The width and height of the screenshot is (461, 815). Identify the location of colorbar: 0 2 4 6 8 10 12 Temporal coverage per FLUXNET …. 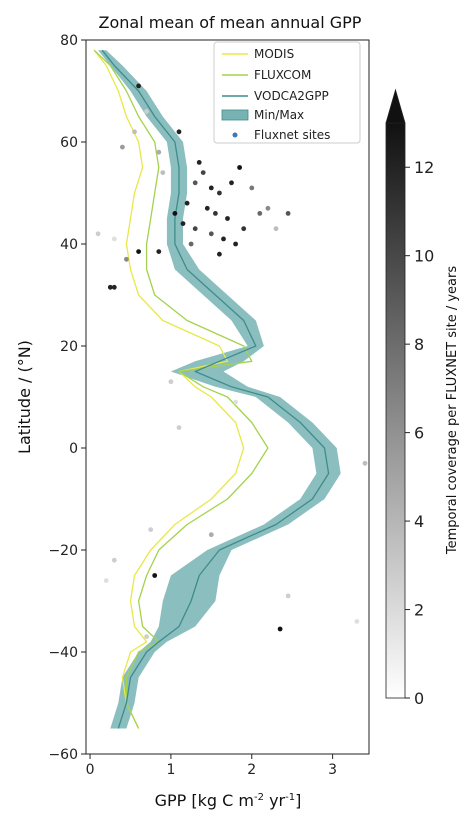
(422, 398).